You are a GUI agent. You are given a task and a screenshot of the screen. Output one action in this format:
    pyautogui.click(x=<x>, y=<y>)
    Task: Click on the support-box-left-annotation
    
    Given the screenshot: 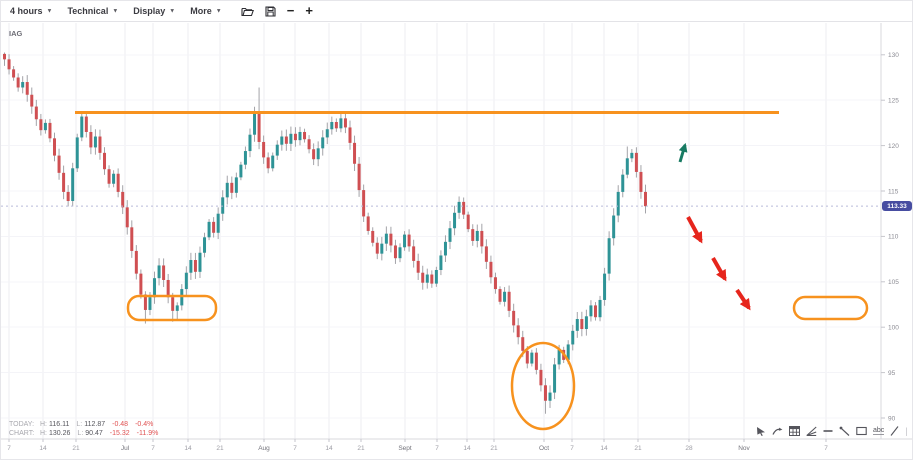 What is the action you would take?
    pyautogui.click(x=172, y=308)
    